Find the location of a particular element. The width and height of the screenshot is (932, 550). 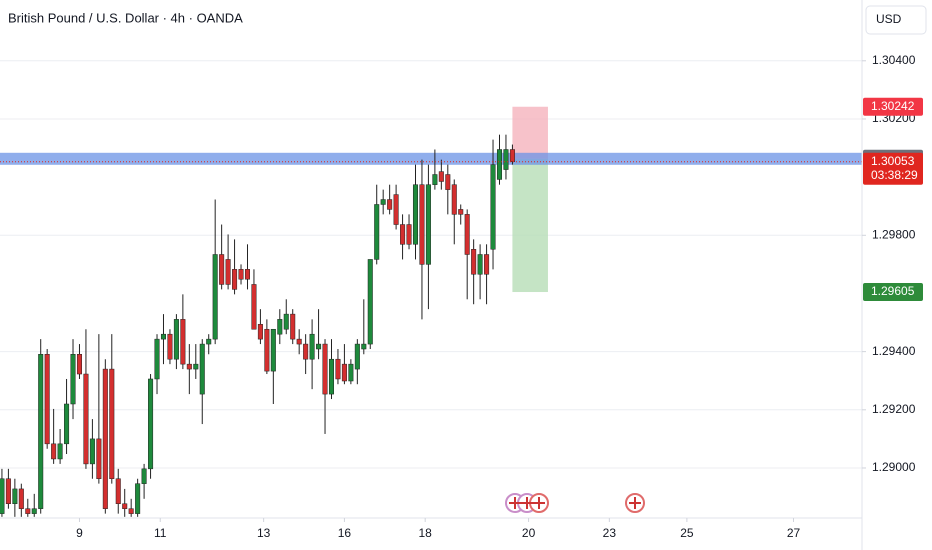

stop-tag: 1.30242 is located at coordinates (893, 106).